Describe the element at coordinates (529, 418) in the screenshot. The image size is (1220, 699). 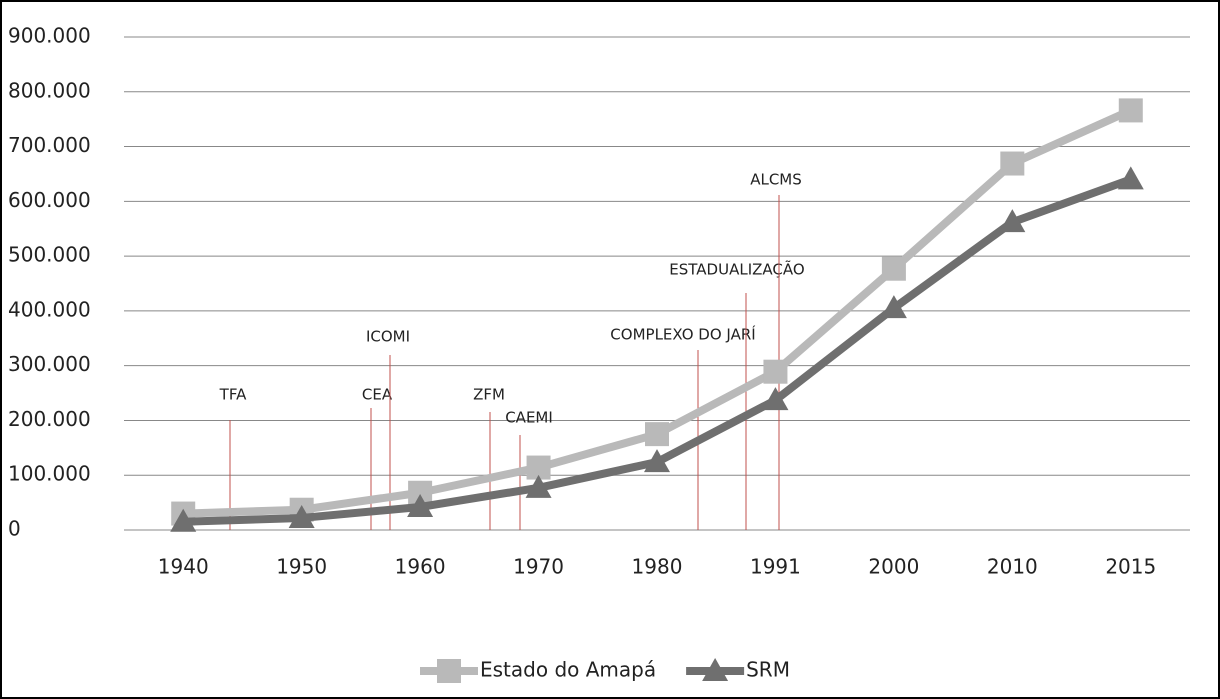
I see `annotation: CAEMI` at that location.